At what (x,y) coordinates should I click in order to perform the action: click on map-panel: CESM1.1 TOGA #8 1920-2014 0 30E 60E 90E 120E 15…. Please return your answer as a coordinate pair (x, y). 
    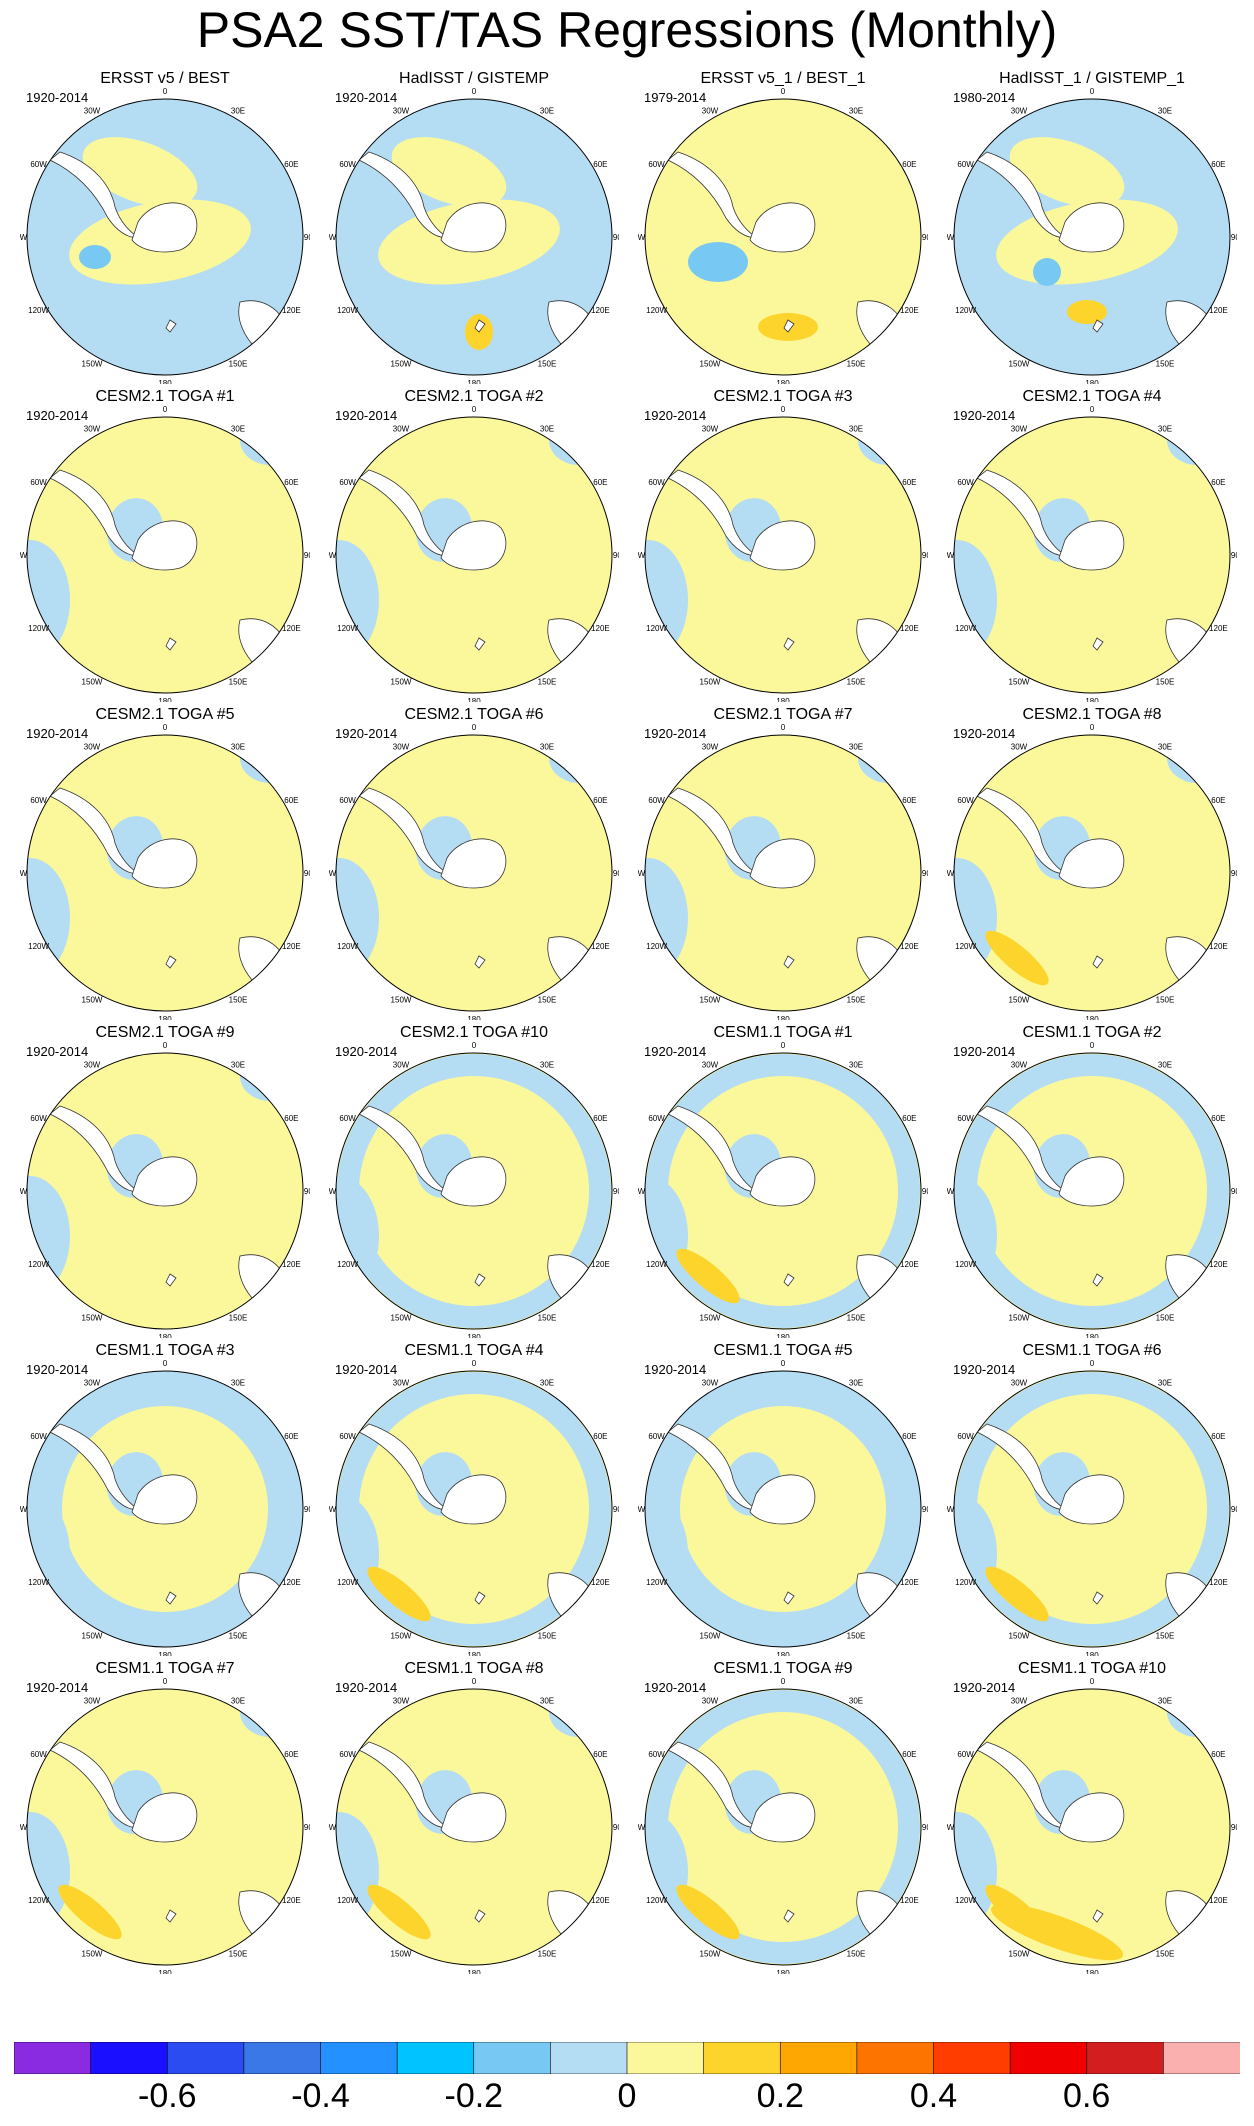
    Looking at the image, I should click on (474, 1819).